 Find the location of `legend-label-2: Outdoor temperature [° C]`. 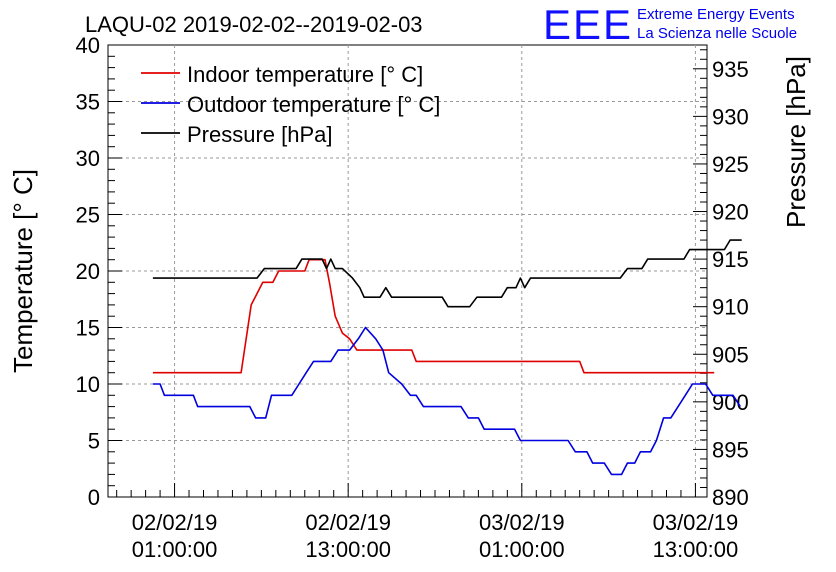

legend-label-2: Outdoor temperature [° C] is located at coordinates (313, 104).